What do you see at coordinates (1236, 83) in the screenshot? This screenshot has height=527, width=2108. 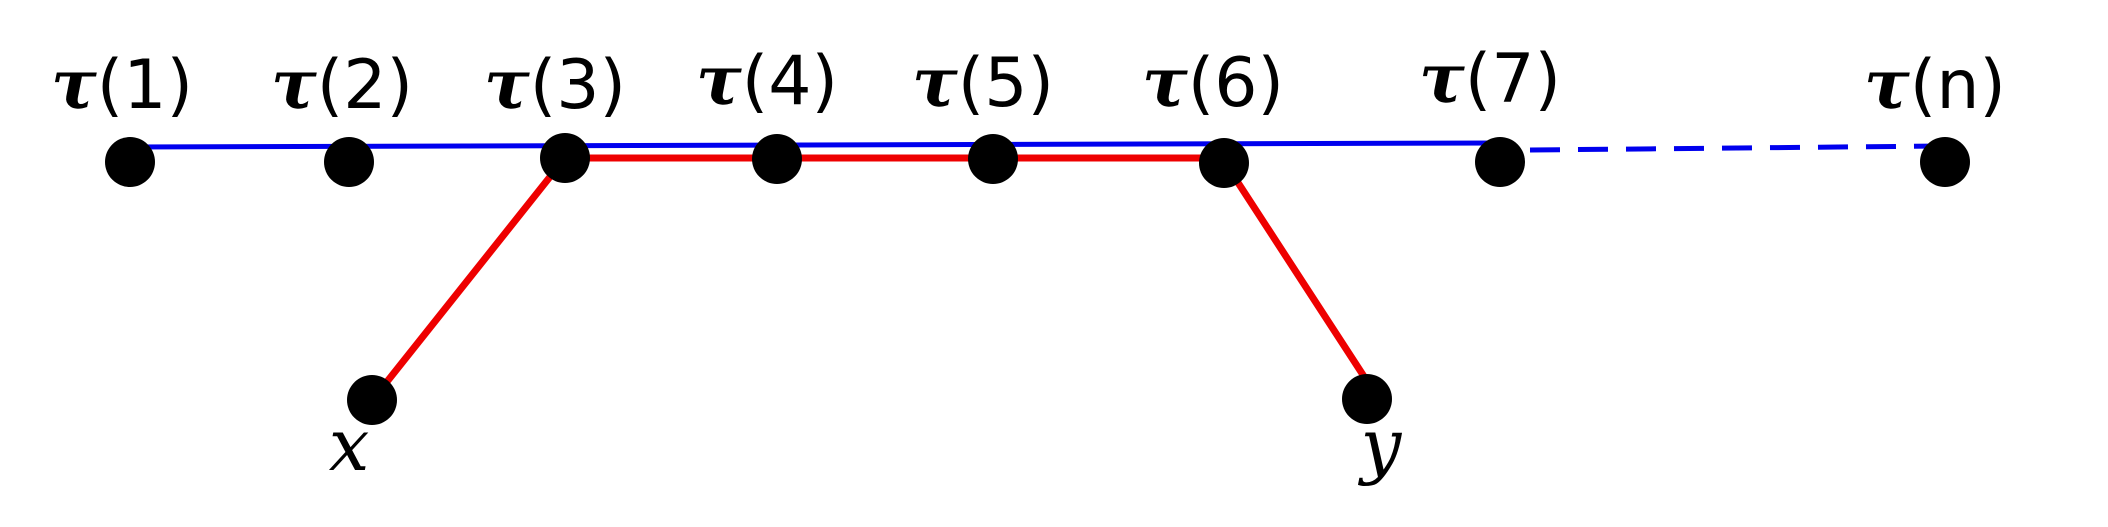 I see `node-index: (6)` at bounding box center [1236, 83].